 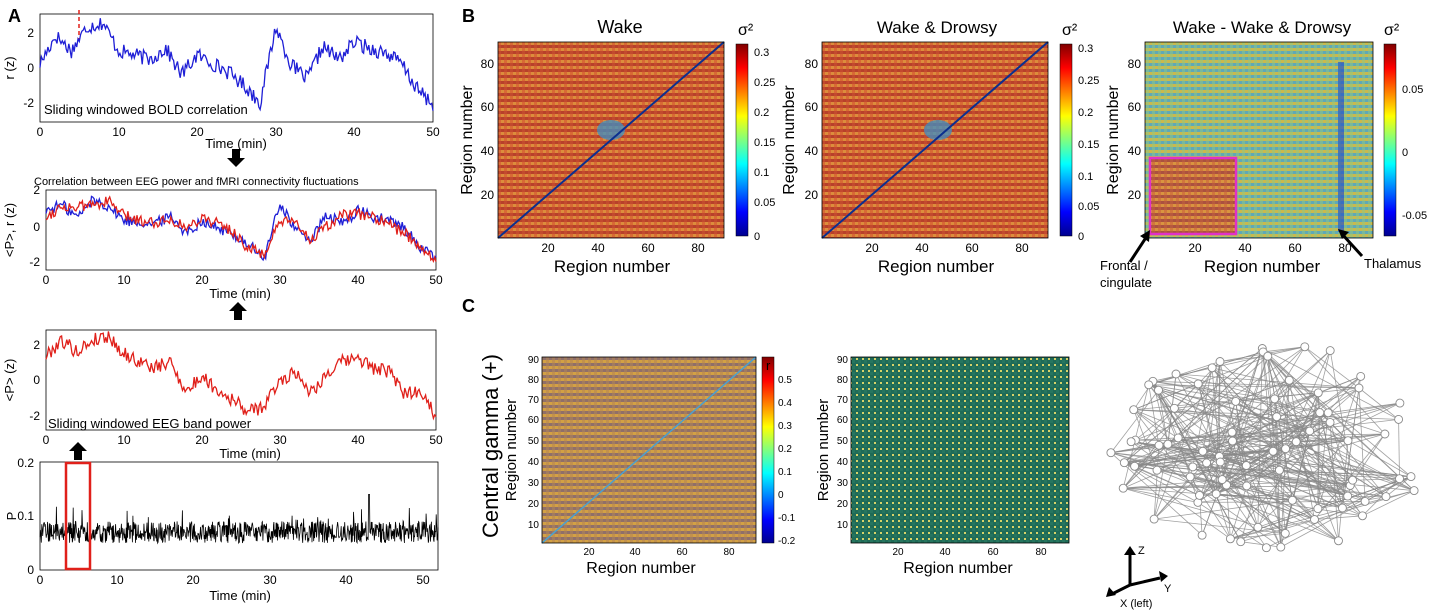 I want to click on annotation-thalamus: Thalamus, so click(x=1393, y=263).